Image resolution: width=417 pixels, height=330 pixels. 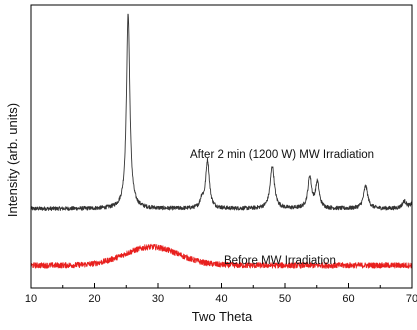 I want to click on annotation-before: Before MW Irradiation, so click(x=280, y=261).